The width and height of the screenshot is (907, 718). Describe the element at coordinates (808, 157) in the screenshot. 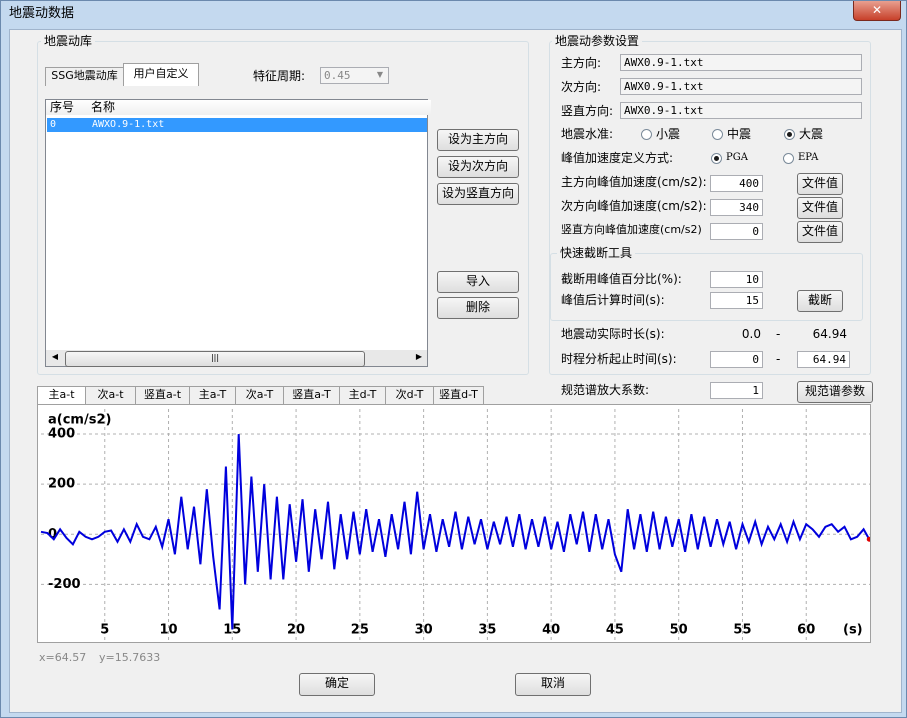

I see `radio-label: EPA` at that location.